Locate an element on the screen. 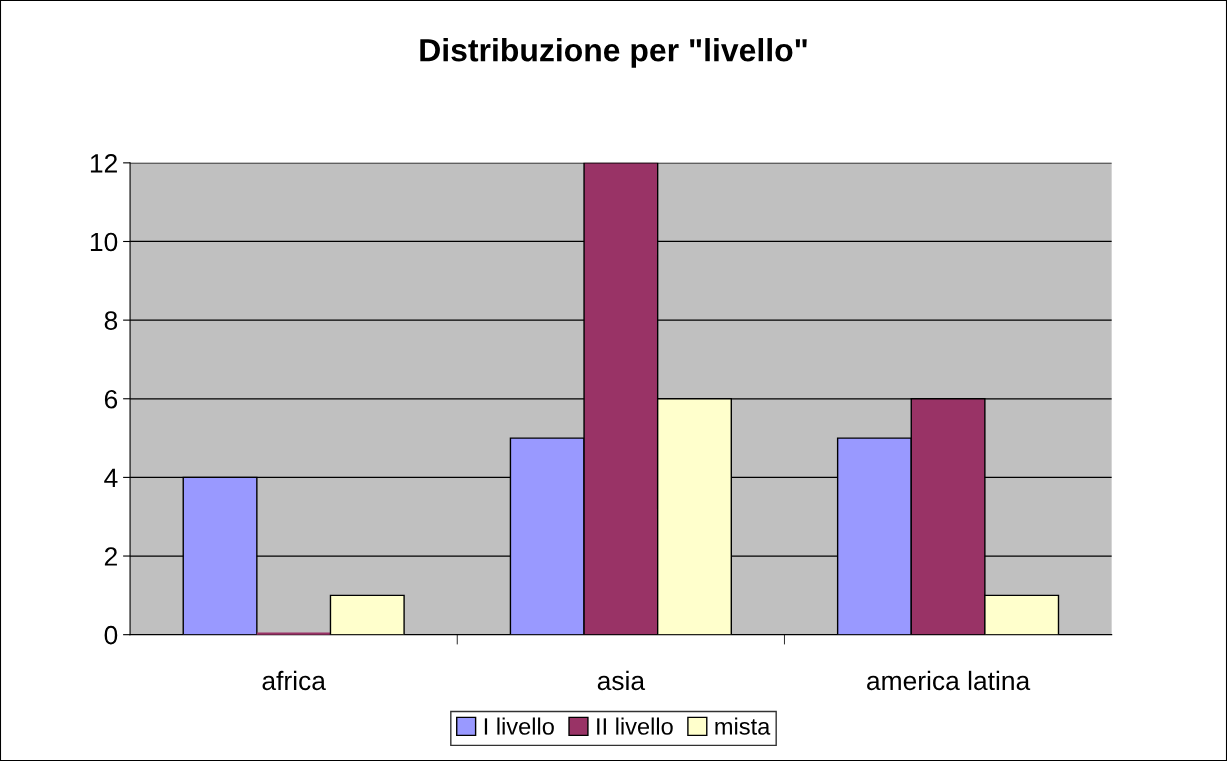 The image size is (1227, 761). y-tick-label: 6 is located at coordinates (111, 399).